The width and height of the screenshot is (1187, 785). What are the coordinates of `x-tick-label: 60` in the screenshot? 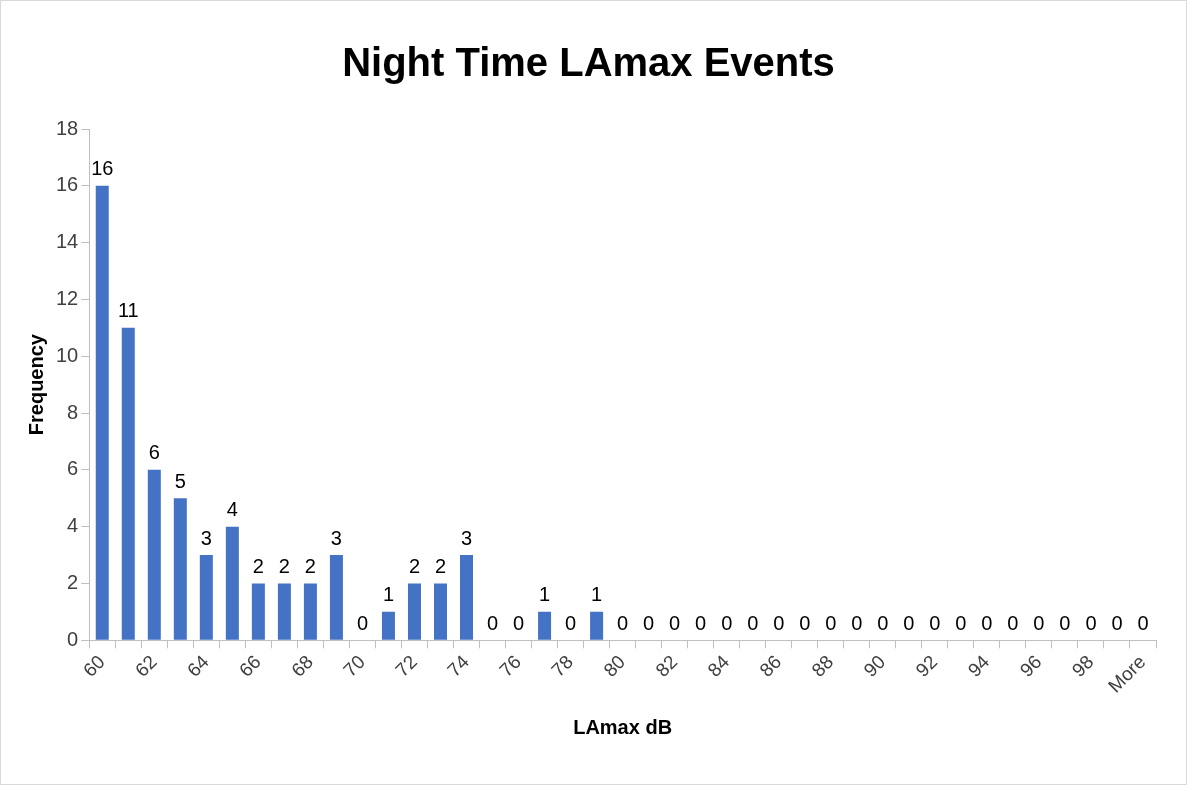 It's located at (93, 666).